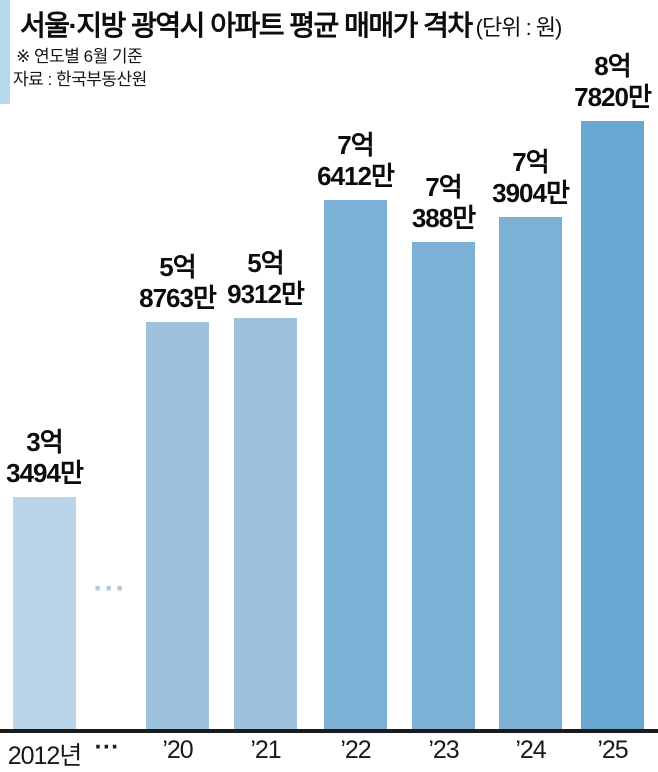 The height and width of the screenshot is (772, 658). I want to click on bar-’23, so click(443, 485).